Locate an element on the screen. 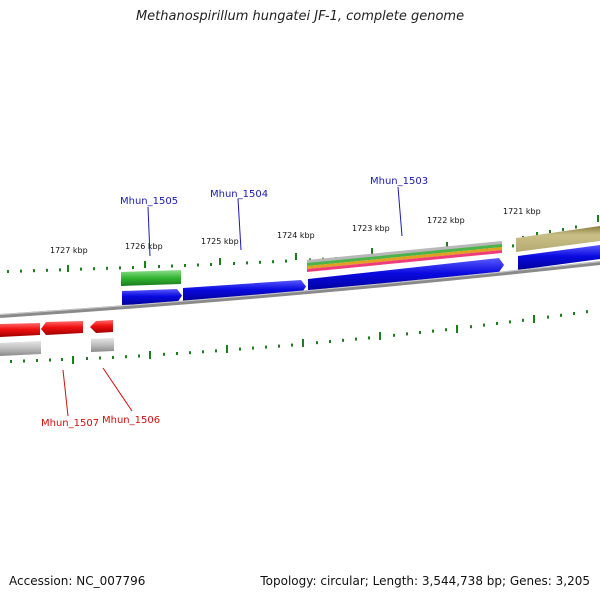 This screenshot has height=600, width=600. rrna-stripe-pink is located at coordinates (404, 261).